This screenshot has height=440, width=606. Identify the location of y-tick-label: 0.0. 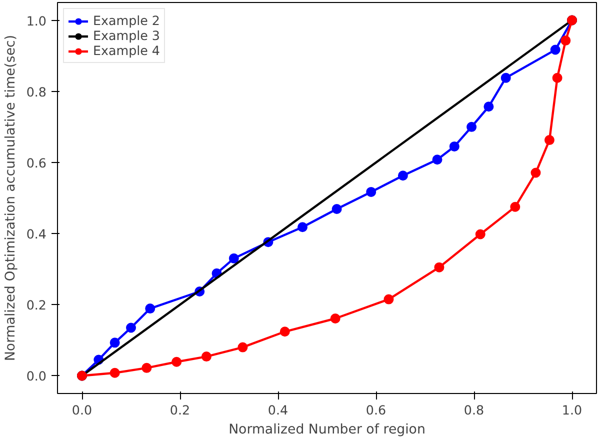
(36, 376).